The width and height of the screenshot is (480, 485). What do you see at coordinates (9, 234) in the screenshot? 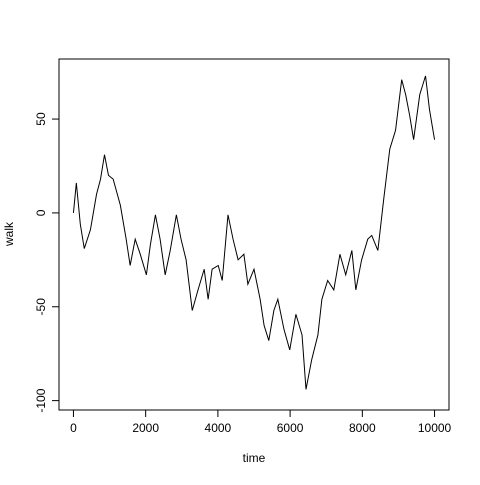
I see `y-axis-label: walk` at bounding box center [9, 234].